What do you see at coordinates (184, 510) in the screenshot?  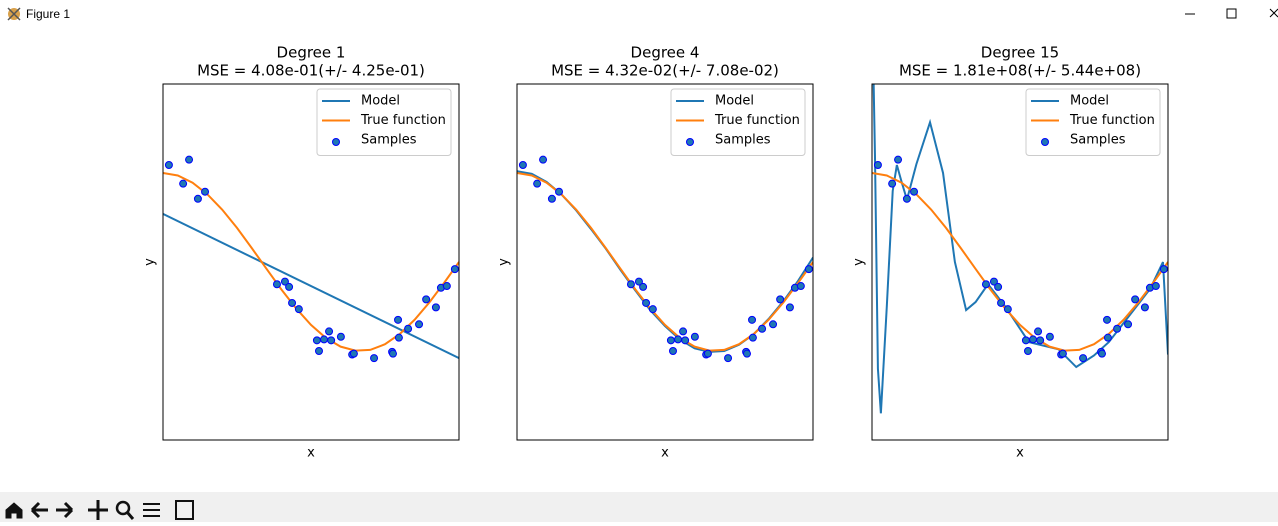 I see `save-button` at bounding box center [184, 510].